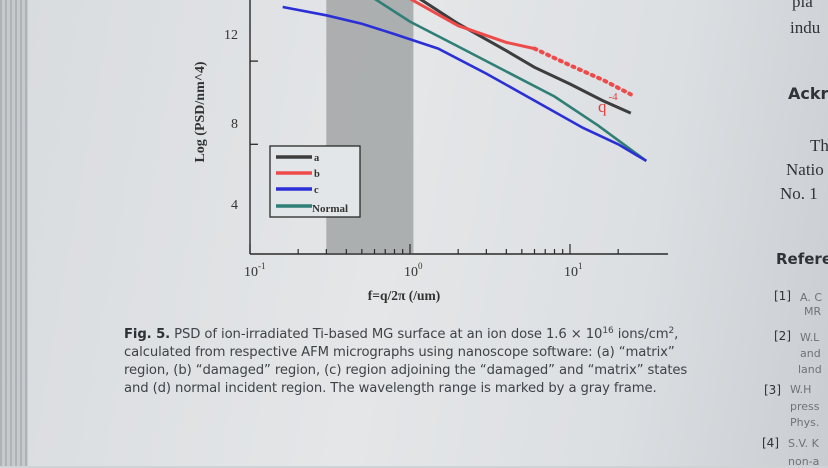  I want to click on legend-label-normal: Normal, so click(330, 209).